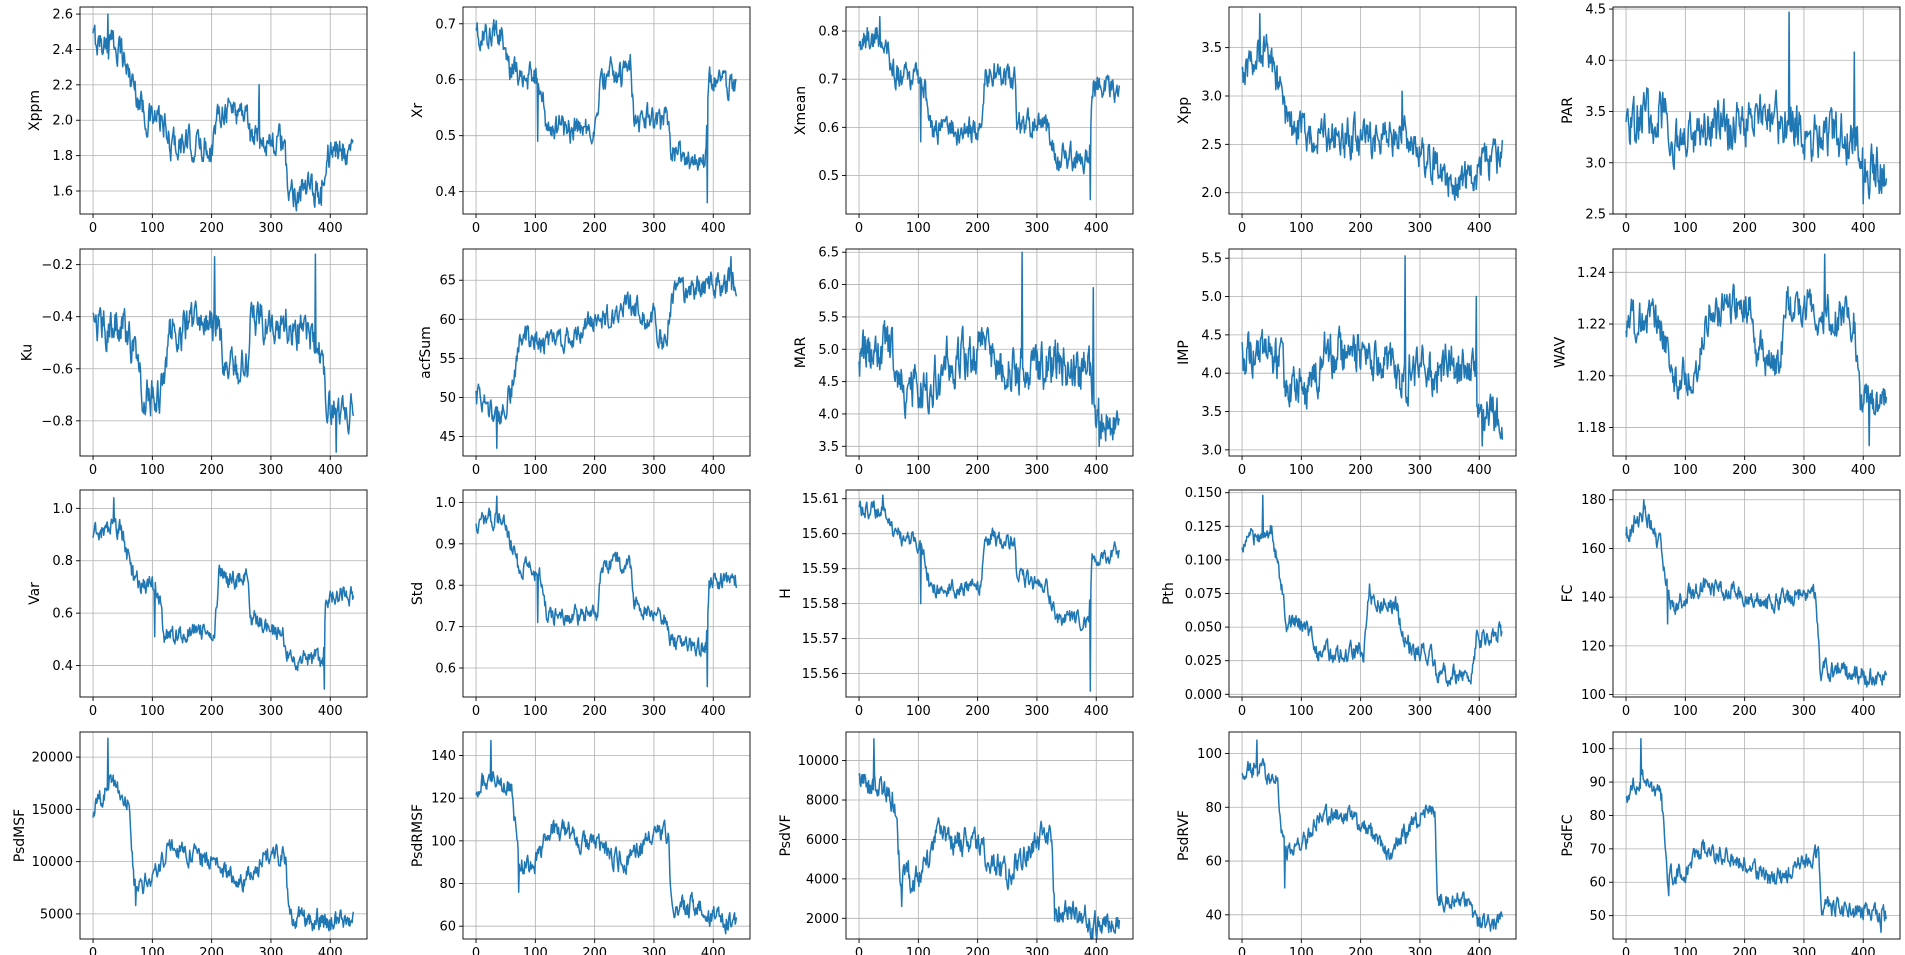 Image resolution: width=1905 pixels, height=955 pixels. Describe the element at coordinates (1568, 593) in the screenshot. I see `y-axis-label: FC` at that location.